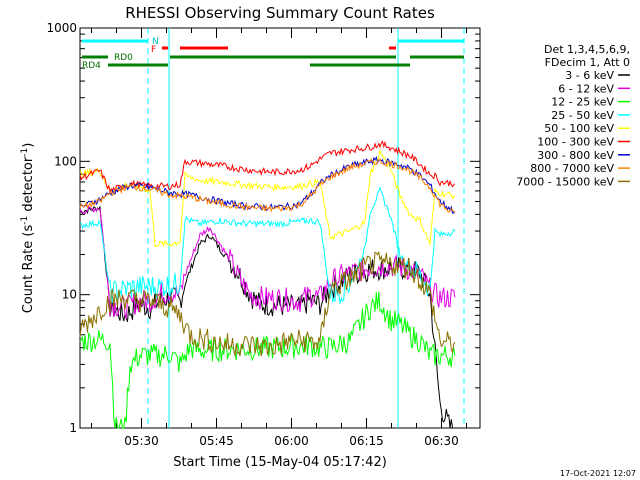  Describe the element at coordinates (565, 181) in the screenshot. I see `legend-label-7000-15000-keV: 7000 - 15000 keV` at that location.